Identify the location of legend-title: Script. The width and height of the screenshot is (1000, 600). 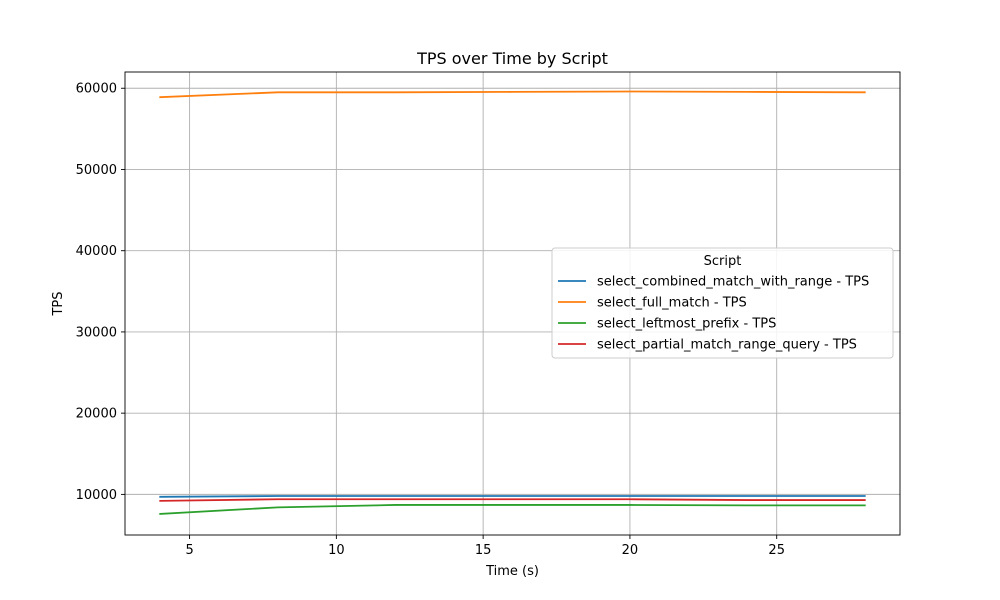
(723, 261).